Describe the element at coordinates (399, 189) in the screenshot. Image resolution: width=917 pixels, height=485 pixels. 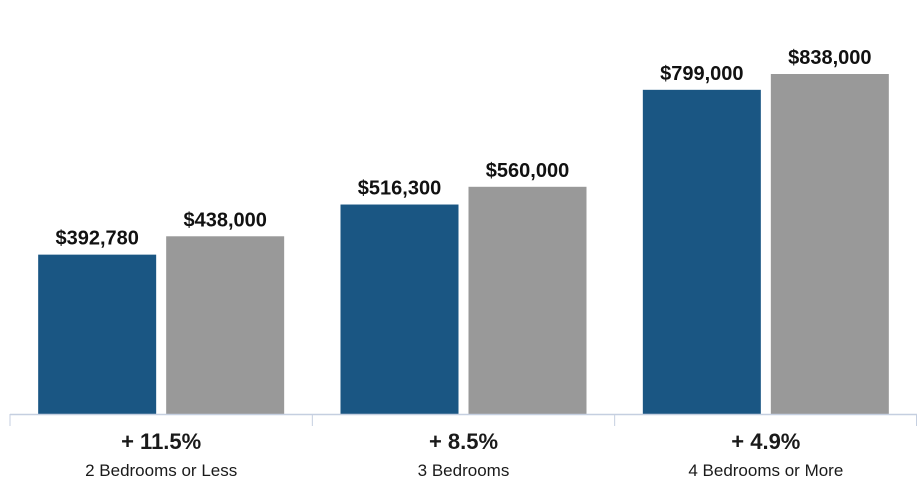
I see `data-label: $516,300` at that location.